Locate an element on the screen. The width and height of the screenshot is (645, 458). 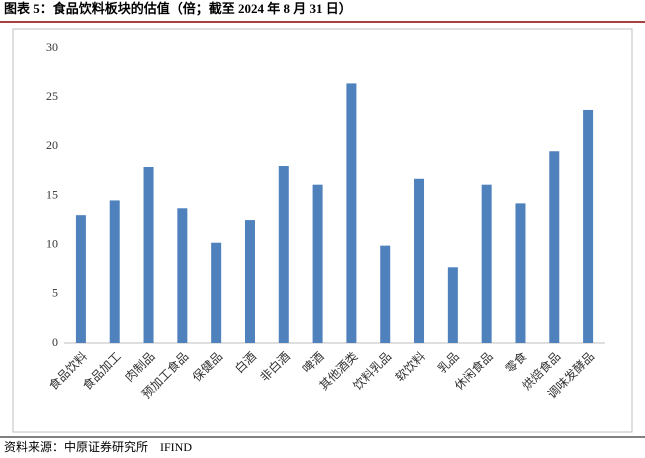
y-tick-label: 20 is located at coordinates (52, 145).